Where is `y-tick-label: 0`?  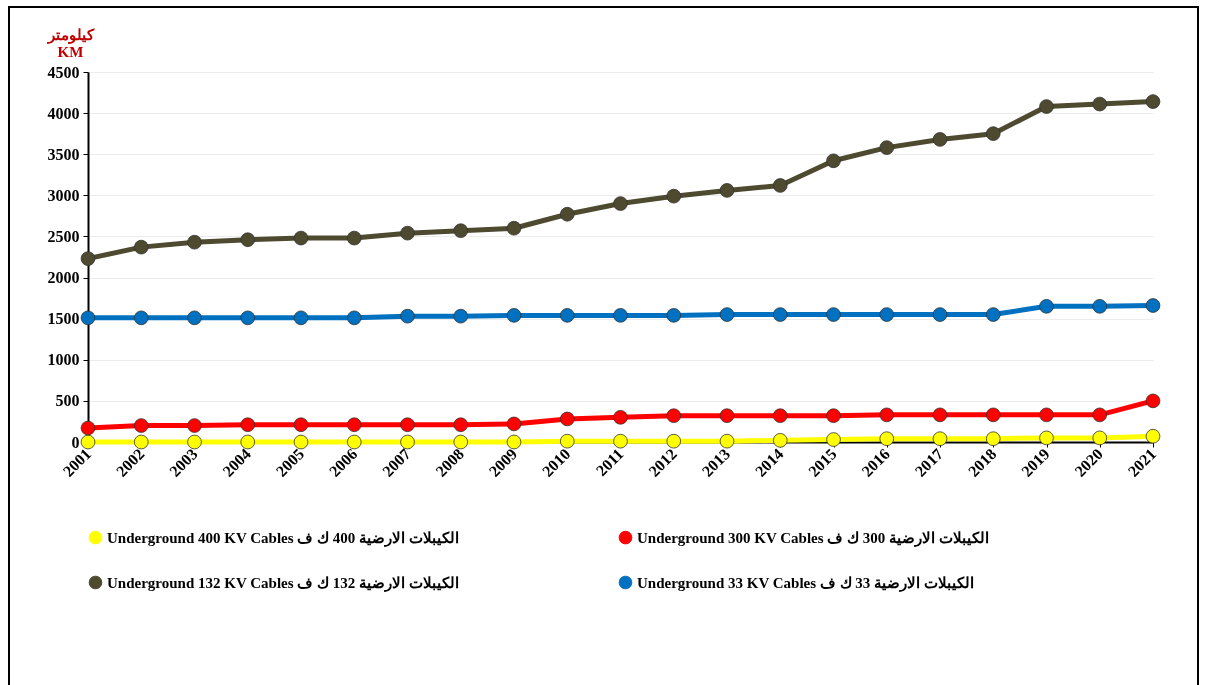
y-tick-label: 0 is located at coordinates (75, 442).